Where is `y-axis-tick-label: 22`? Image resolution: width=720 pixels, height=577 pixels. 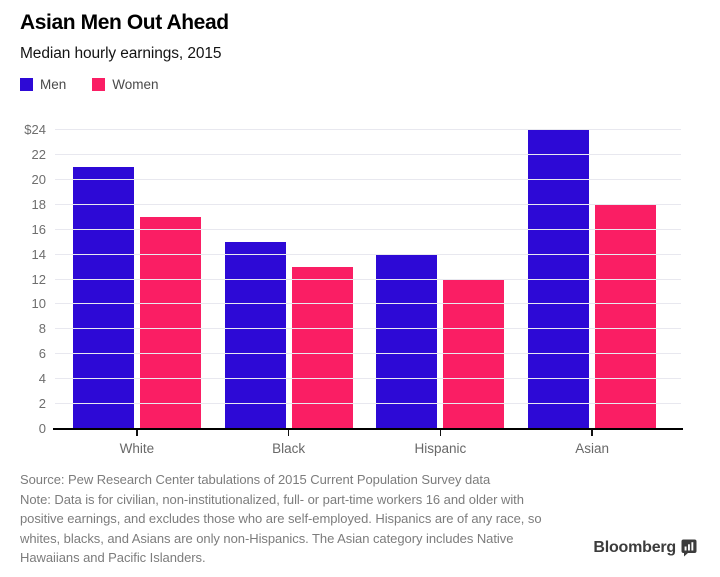
y-axis-tick-label: 22 is located at coordinates (38, 154).